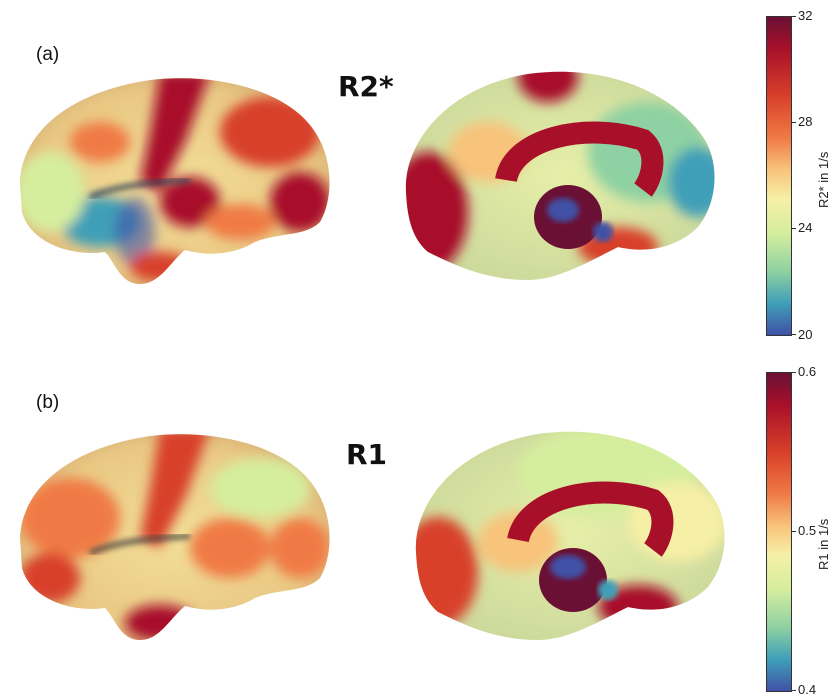 The height and width of the screenshot is (697, 838). What do you see at coordinates (805, 121) in the screenshot?
I see `colorbar-tick-28: 28` at bounding box center [805, 121].